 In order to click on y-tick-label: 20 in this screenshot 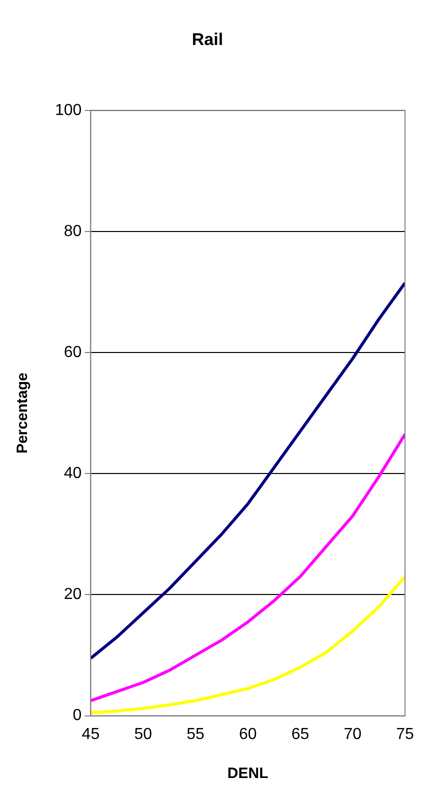, I will do `click(73, 595)`.